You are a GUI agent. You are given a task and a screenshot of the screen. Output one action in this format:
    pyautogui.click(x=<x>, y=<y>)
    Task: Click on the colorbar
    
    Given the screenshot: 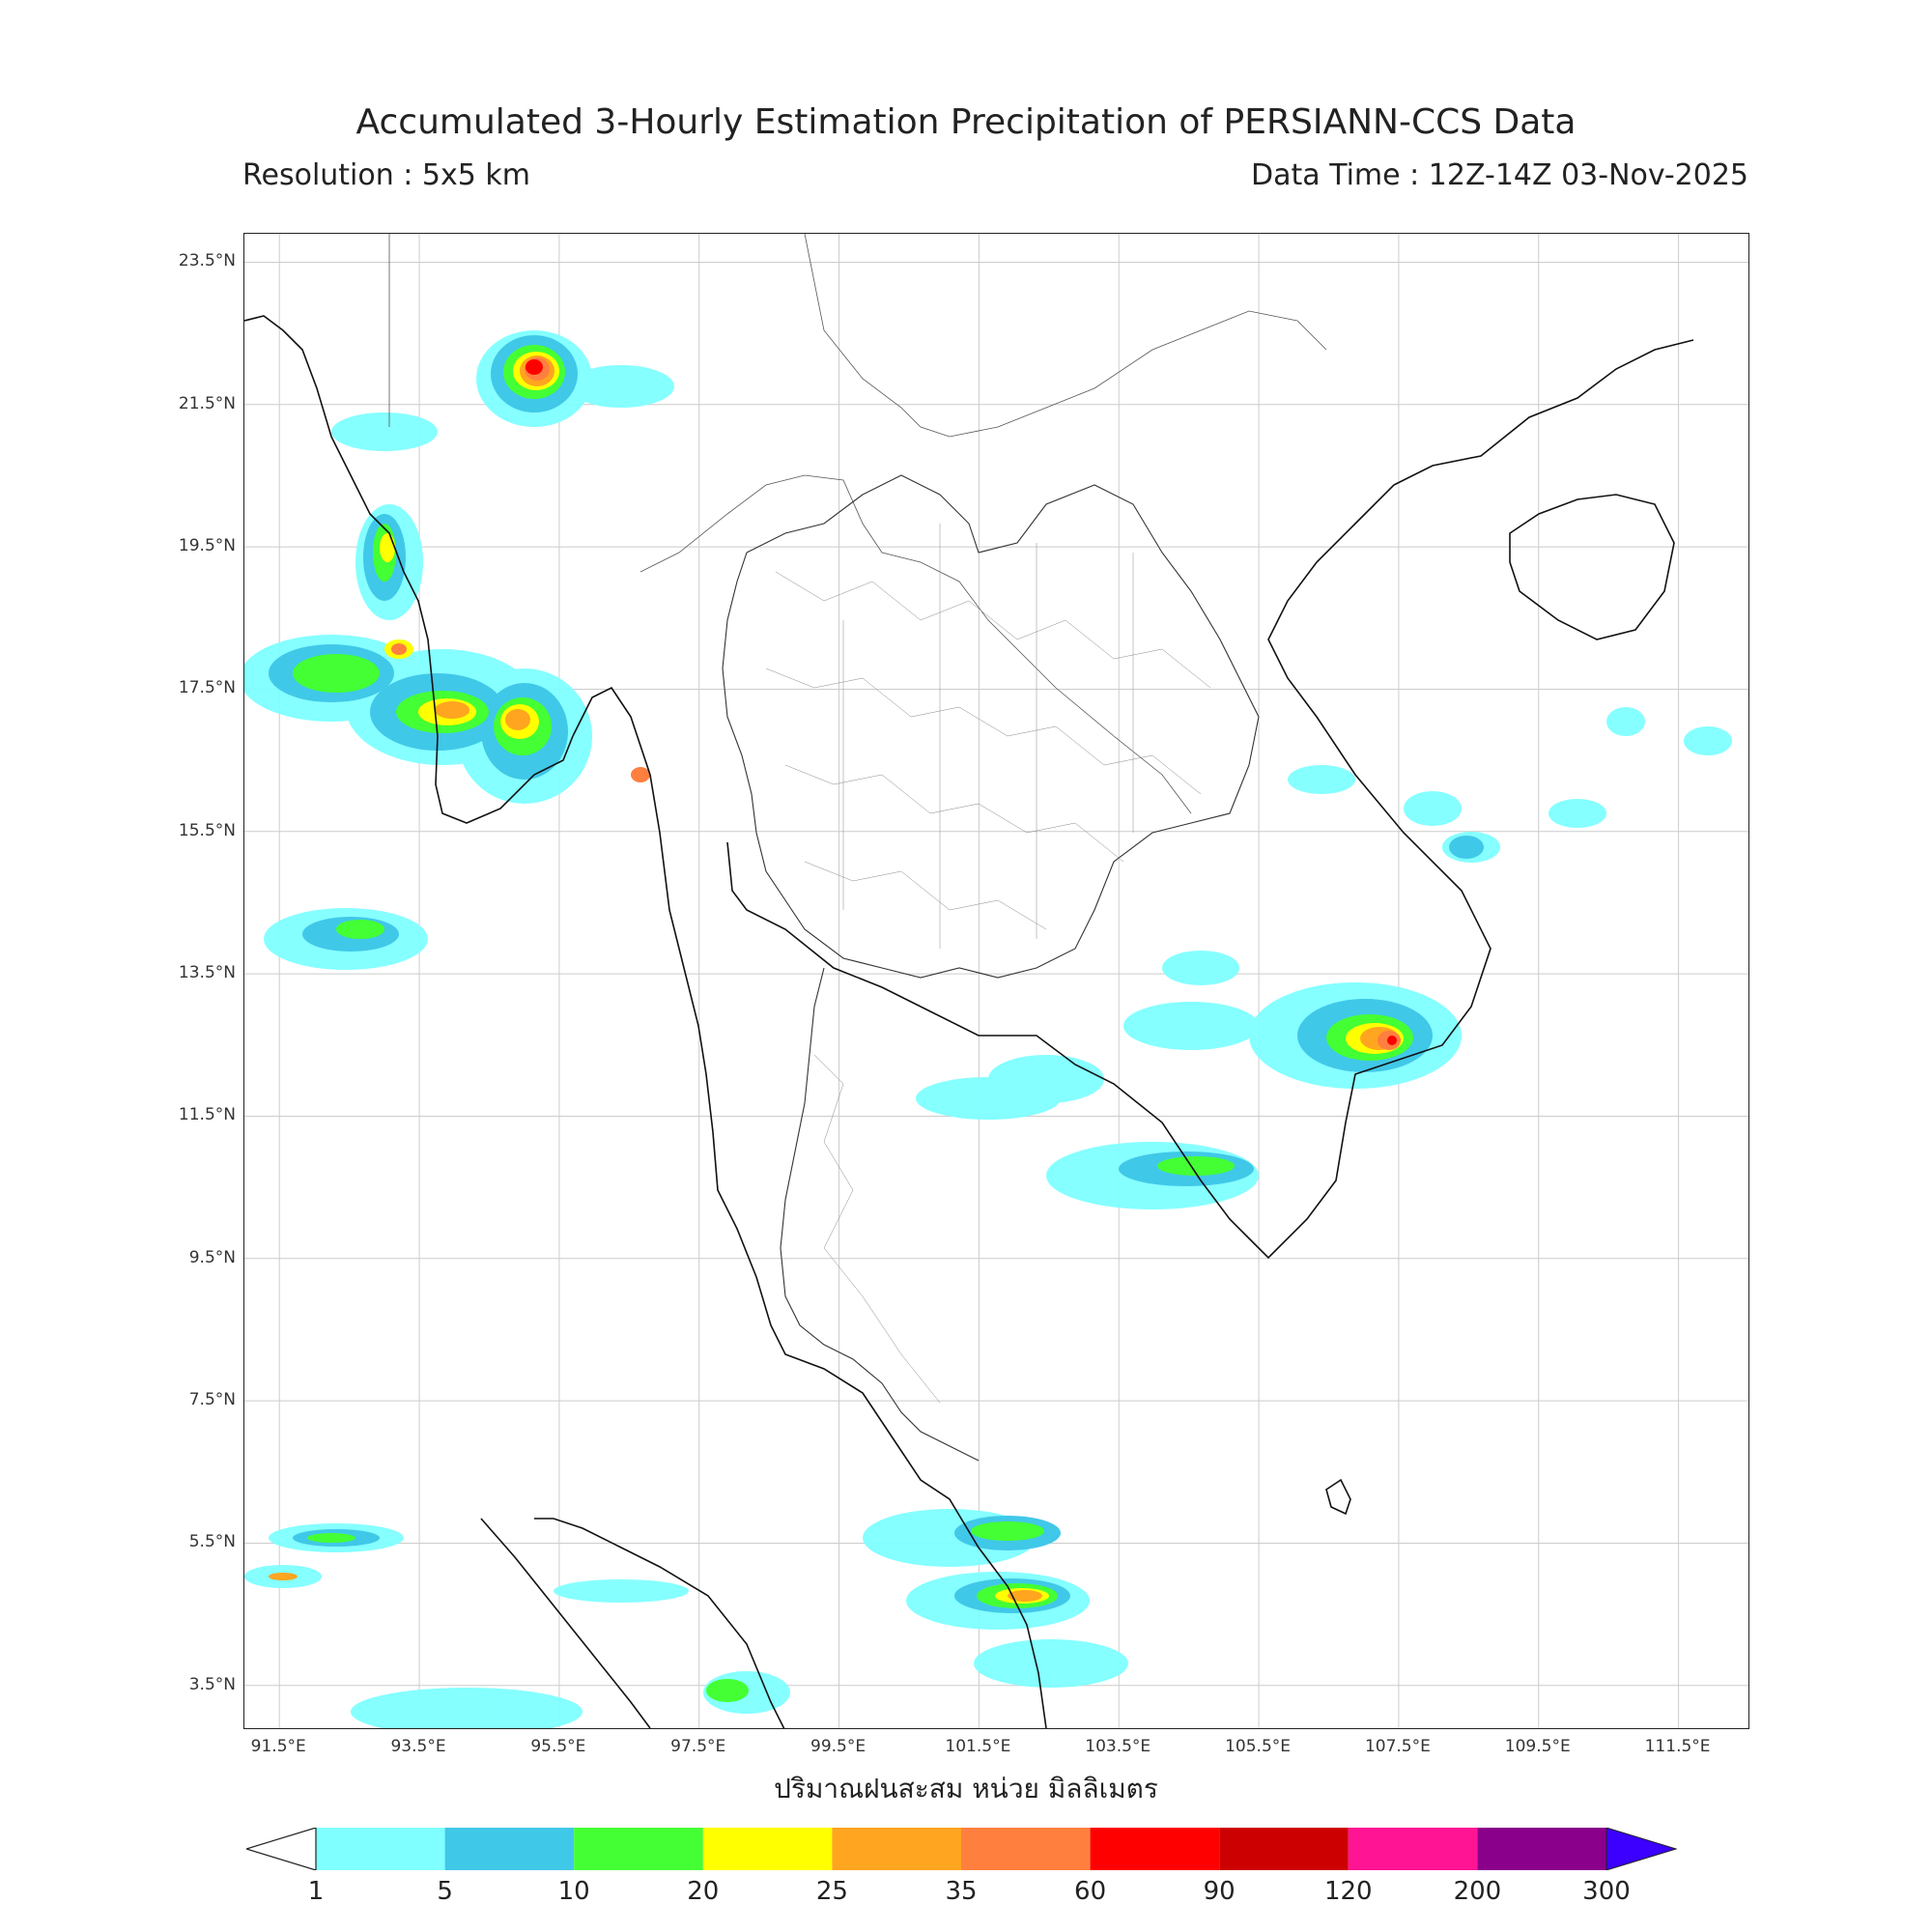 What is the action you would take?
    pyautogui.click(x=961, y=1849)
    